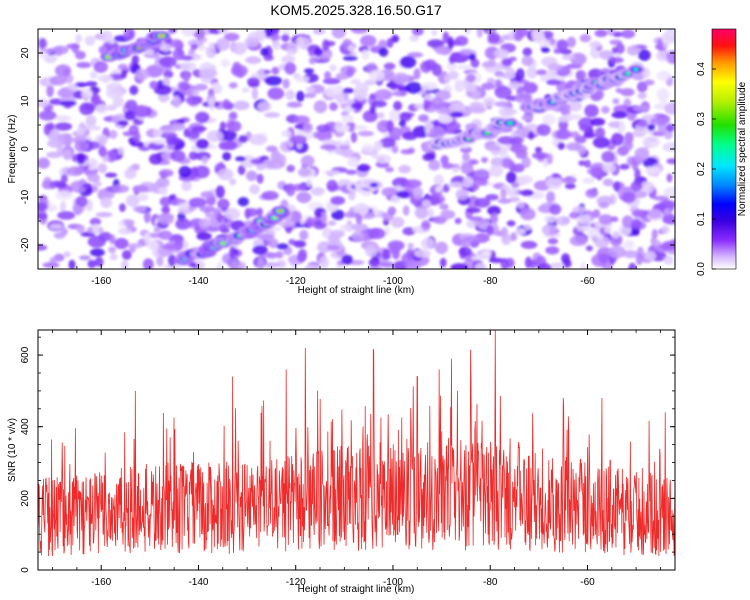 This screenshot has height=600, width=750. What do you see at coordinates (25, 53) in the screenshot?
I see `y-tick-label: 20` at bounding box center [25, 53].